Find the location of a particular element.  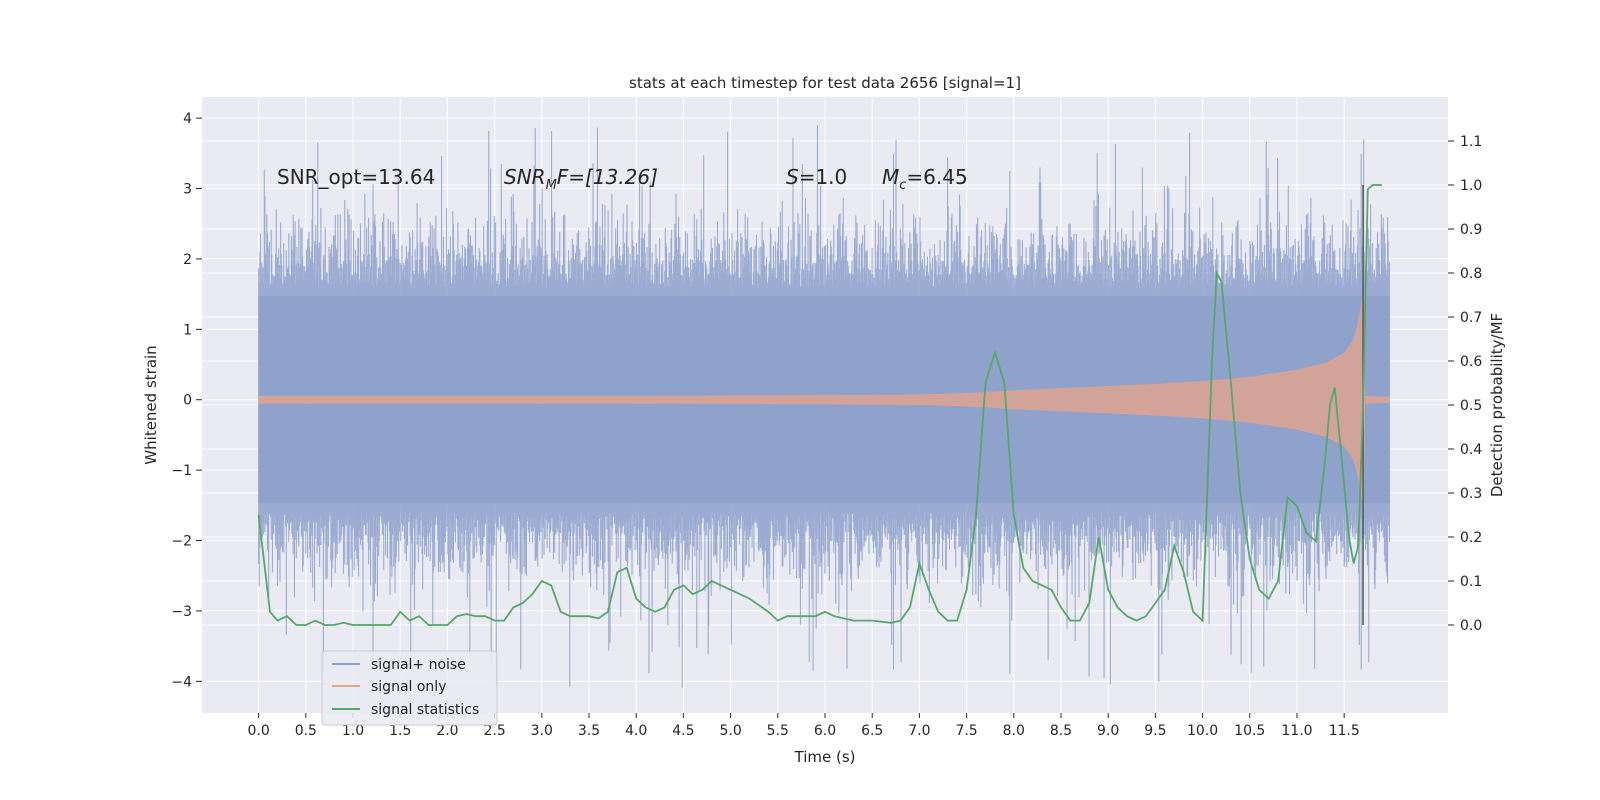

x-tick-label-13: 6.5 is located at coordinates (872, 731).